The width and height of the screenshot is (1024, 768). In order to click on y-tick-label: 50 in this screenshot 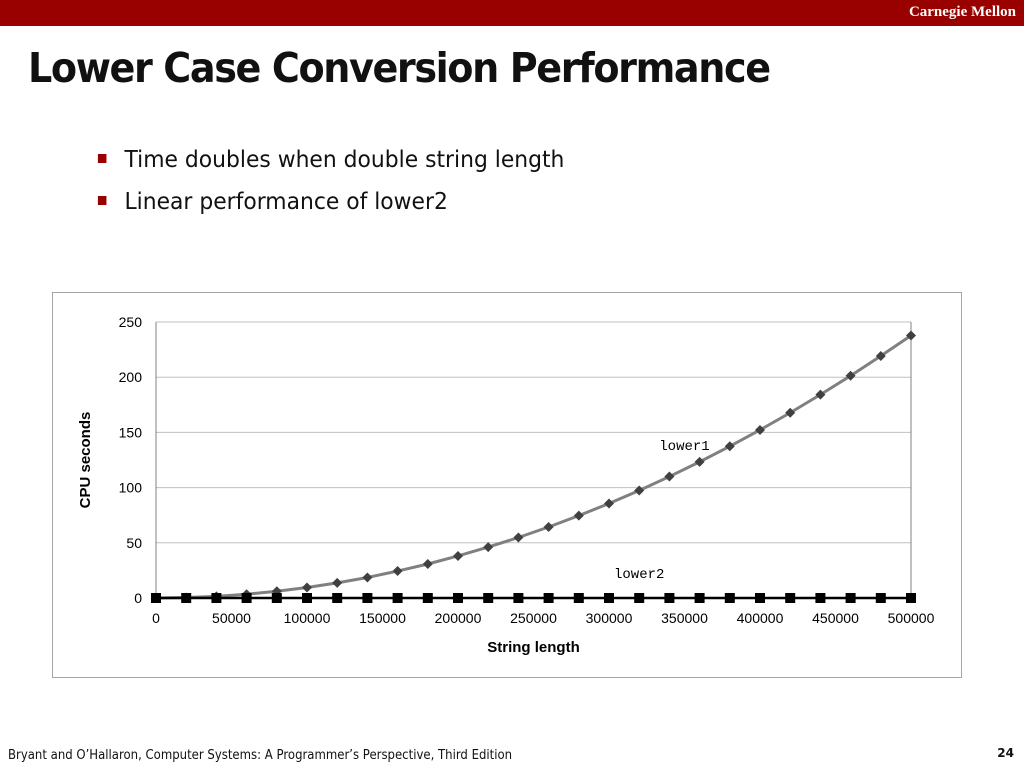, I will do `click(134, 543)`.